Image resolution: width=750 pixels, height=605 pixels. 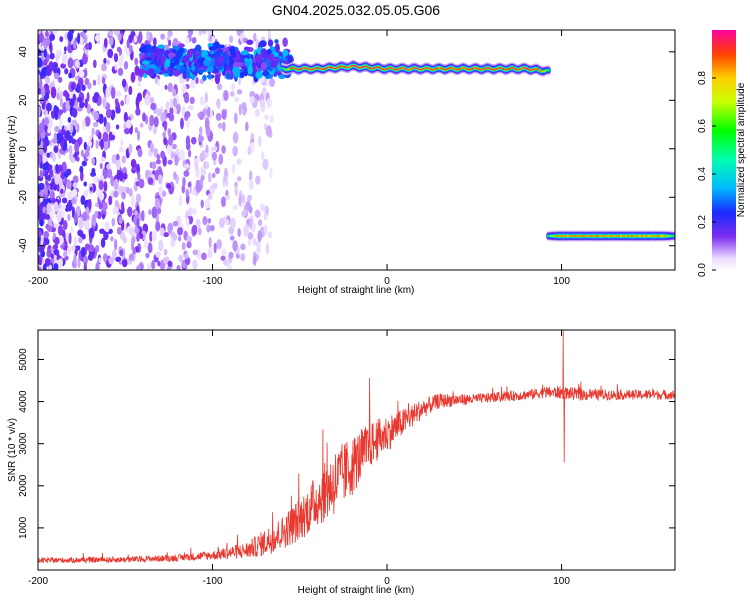 I want to click on colorbar-tick-label: 0.4, so click(x=702, y=174).